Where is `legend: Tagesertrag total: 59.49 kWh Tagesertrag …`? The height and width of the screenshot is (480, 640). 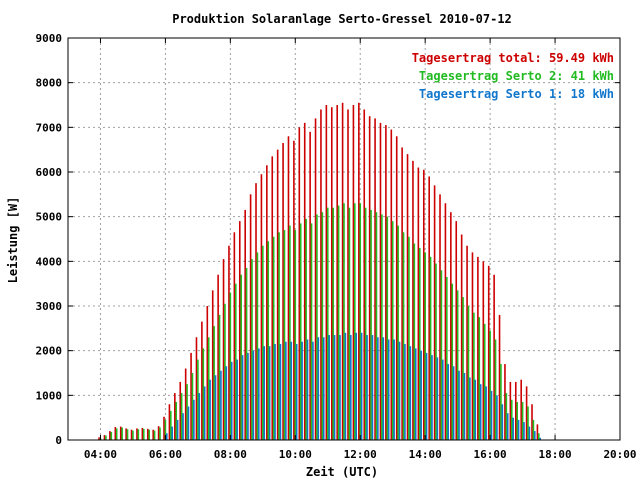 legend: Tagesertrag total: 59.49 kWh Tagesertrag … is located at coordinates (513, 76).